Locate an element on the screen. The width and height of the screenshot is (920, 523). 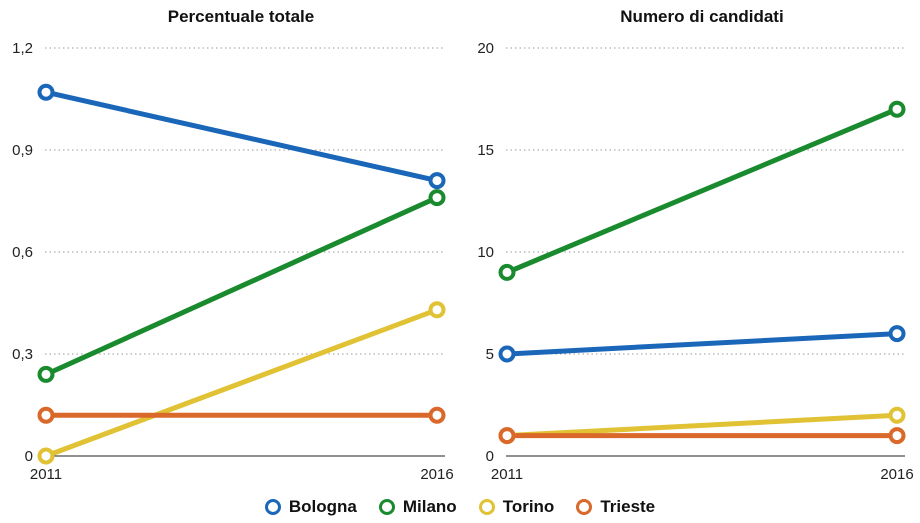
y-tick-label: 0,6 is located at coordinates (22, 252).